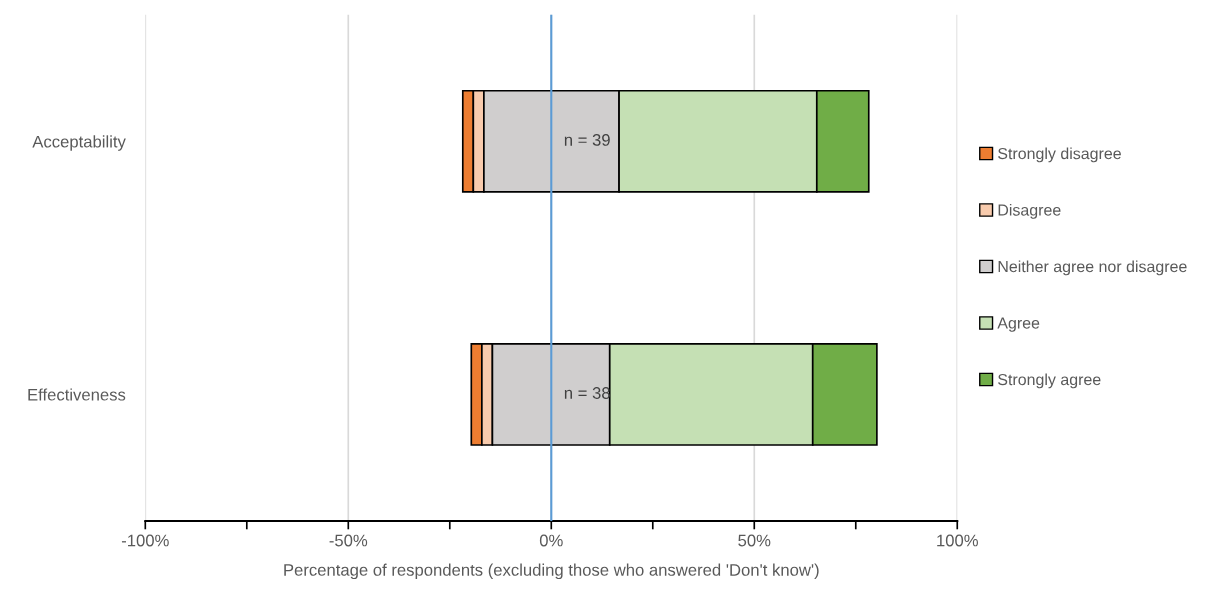 The width and height of the screenshot is (1221, 592). I want to click on x-tick-label: 0%, so click(551, 540).